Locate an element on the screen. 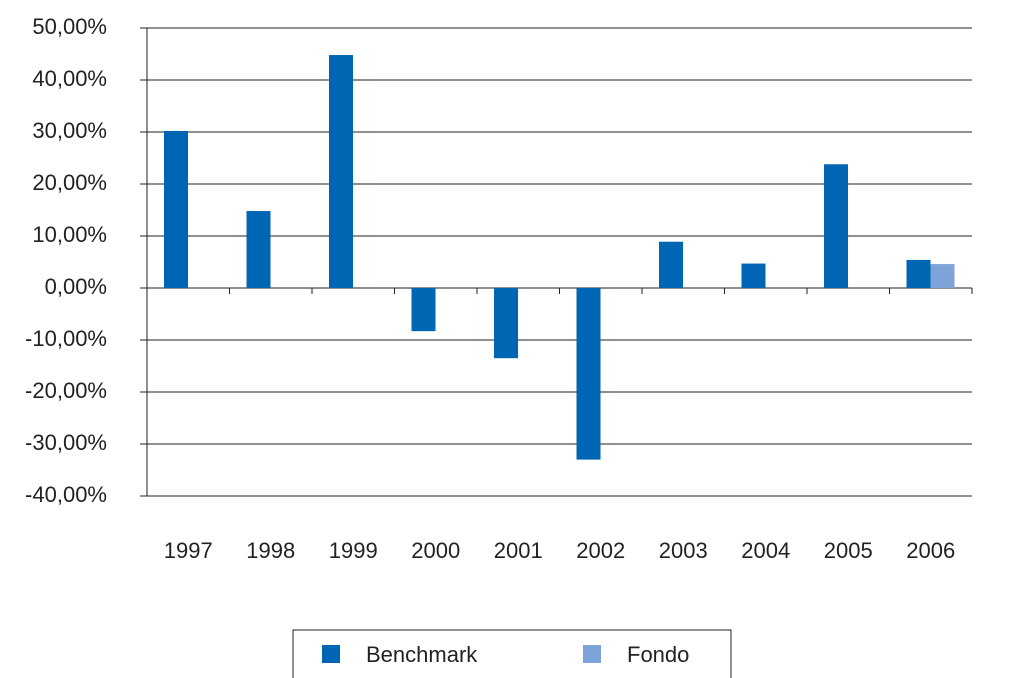 This screenshot has height=678, width=1012. y-tick-label: 30,00% is located at coordinates (69, 130).